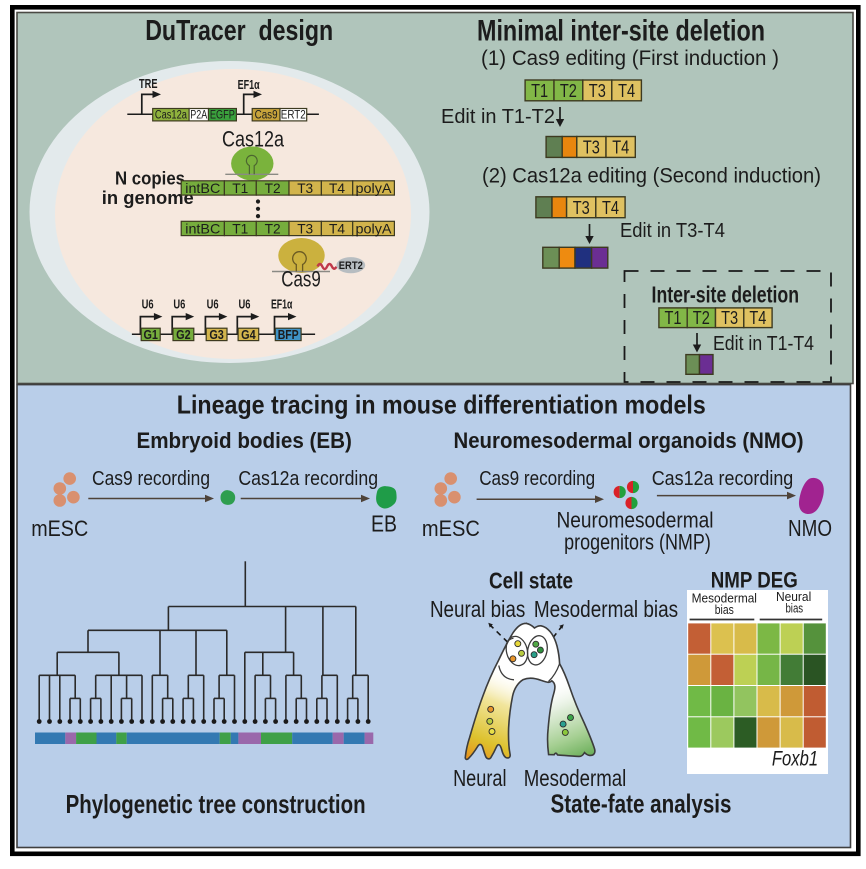 The height and width of the screenshot is (869, 866). Describe the element at coordinates (150, 179) in the screenshot. I see `svg-text: N copies` at that location.